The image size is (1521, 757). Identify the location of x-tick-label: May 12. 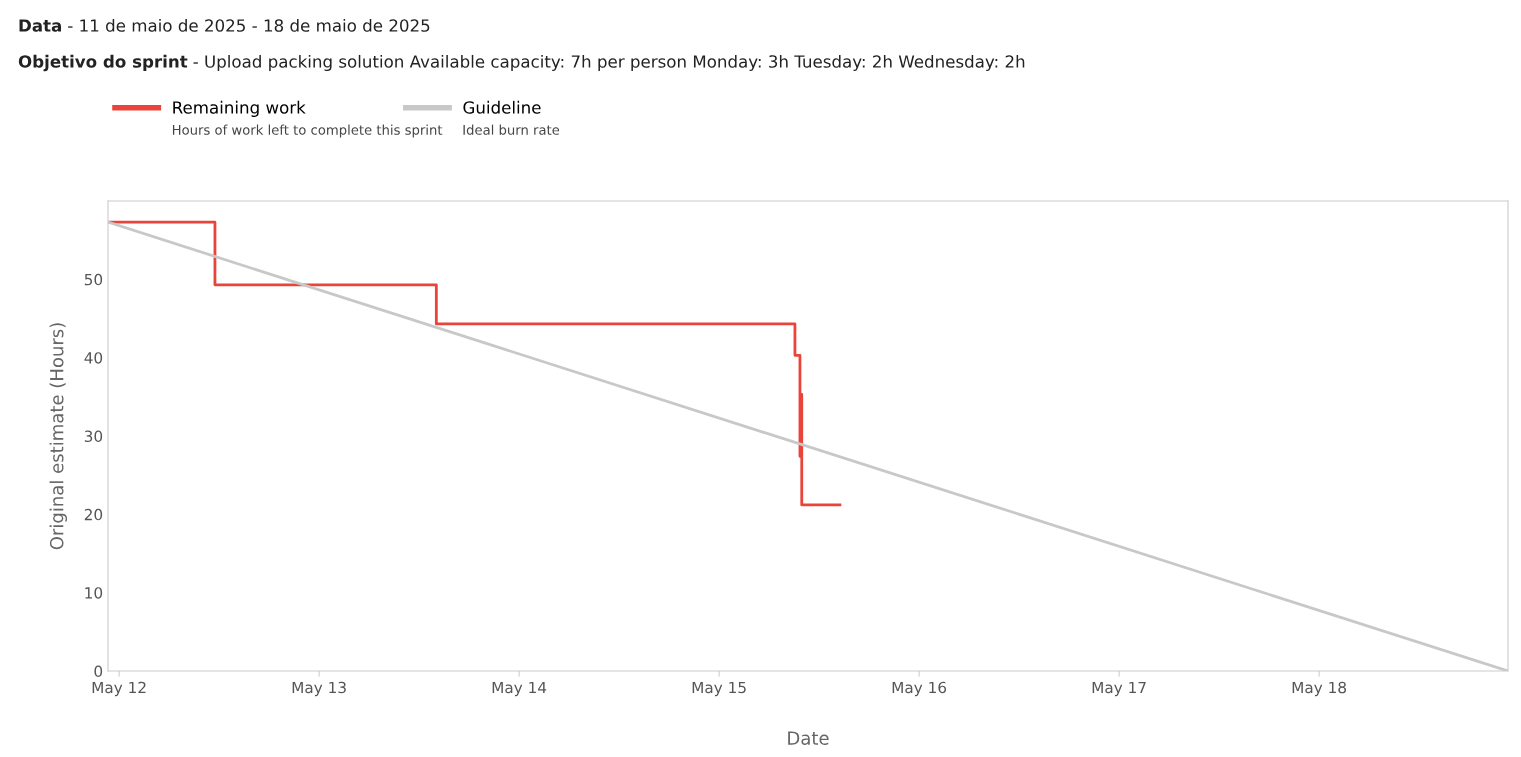
(119, 689).